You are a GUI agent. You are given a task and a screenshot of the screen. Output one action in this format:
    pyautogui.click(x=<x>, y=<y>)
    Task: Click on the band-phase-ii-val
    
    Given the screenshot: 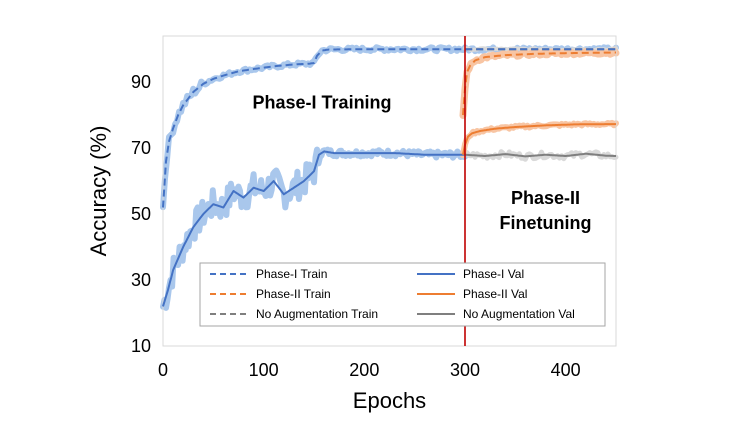 What is the action you would take?
    pyautogui.click(x=539, y=138)
    